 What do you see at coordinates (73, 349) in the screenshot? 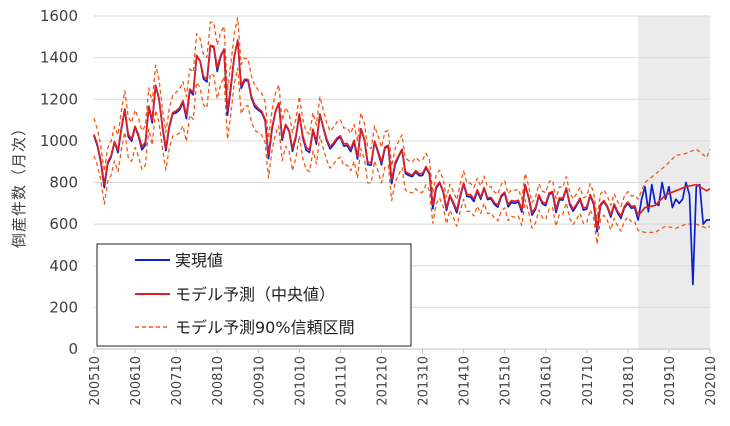
I see `y-tick-0: 0` at bounding box center [73, 349].